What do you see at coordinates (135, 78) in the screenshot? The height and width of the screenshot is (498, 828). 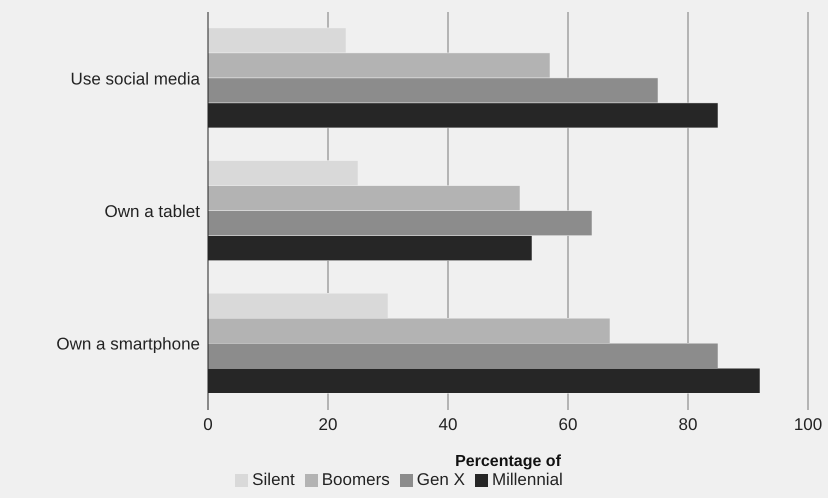 I see `y-tick-label: Use social media` at bounding box center [135, 78].